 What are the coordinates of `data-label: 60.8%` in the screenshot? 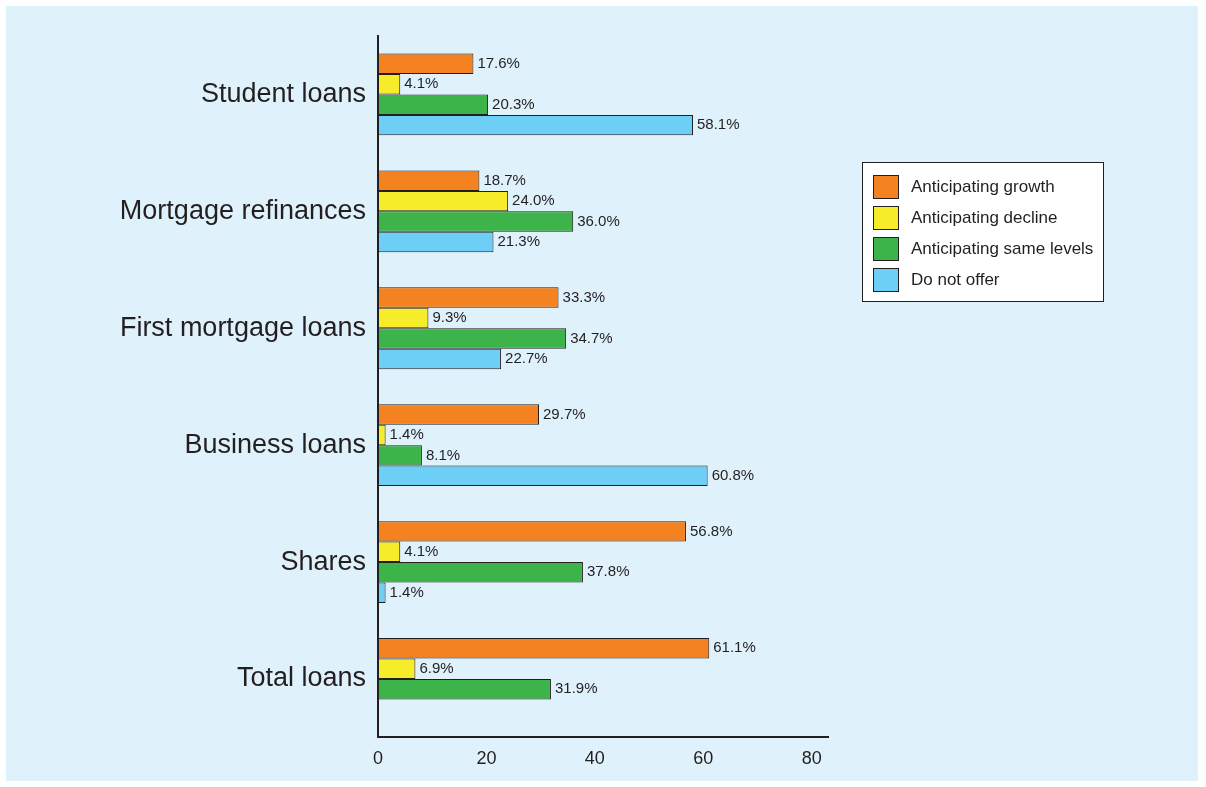 It's located at (733, 474).